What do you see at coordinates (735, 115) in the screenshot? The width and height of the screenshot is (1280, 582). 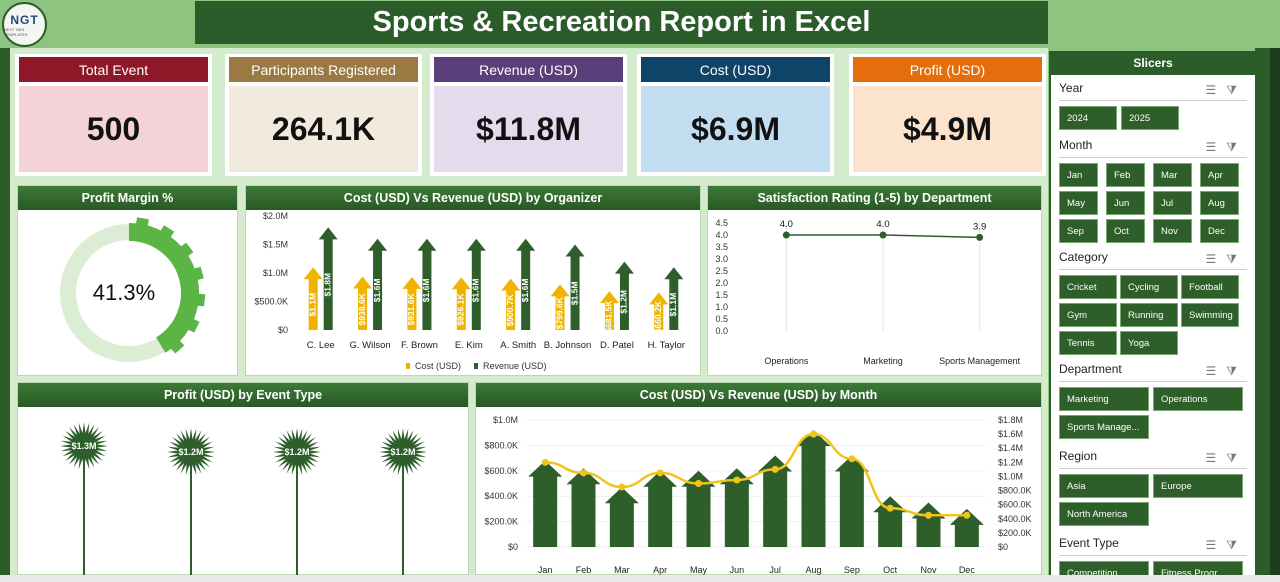 I see `kpi-card-cost: Cost (USD) $6.9M` at bounding box center [735, 115].